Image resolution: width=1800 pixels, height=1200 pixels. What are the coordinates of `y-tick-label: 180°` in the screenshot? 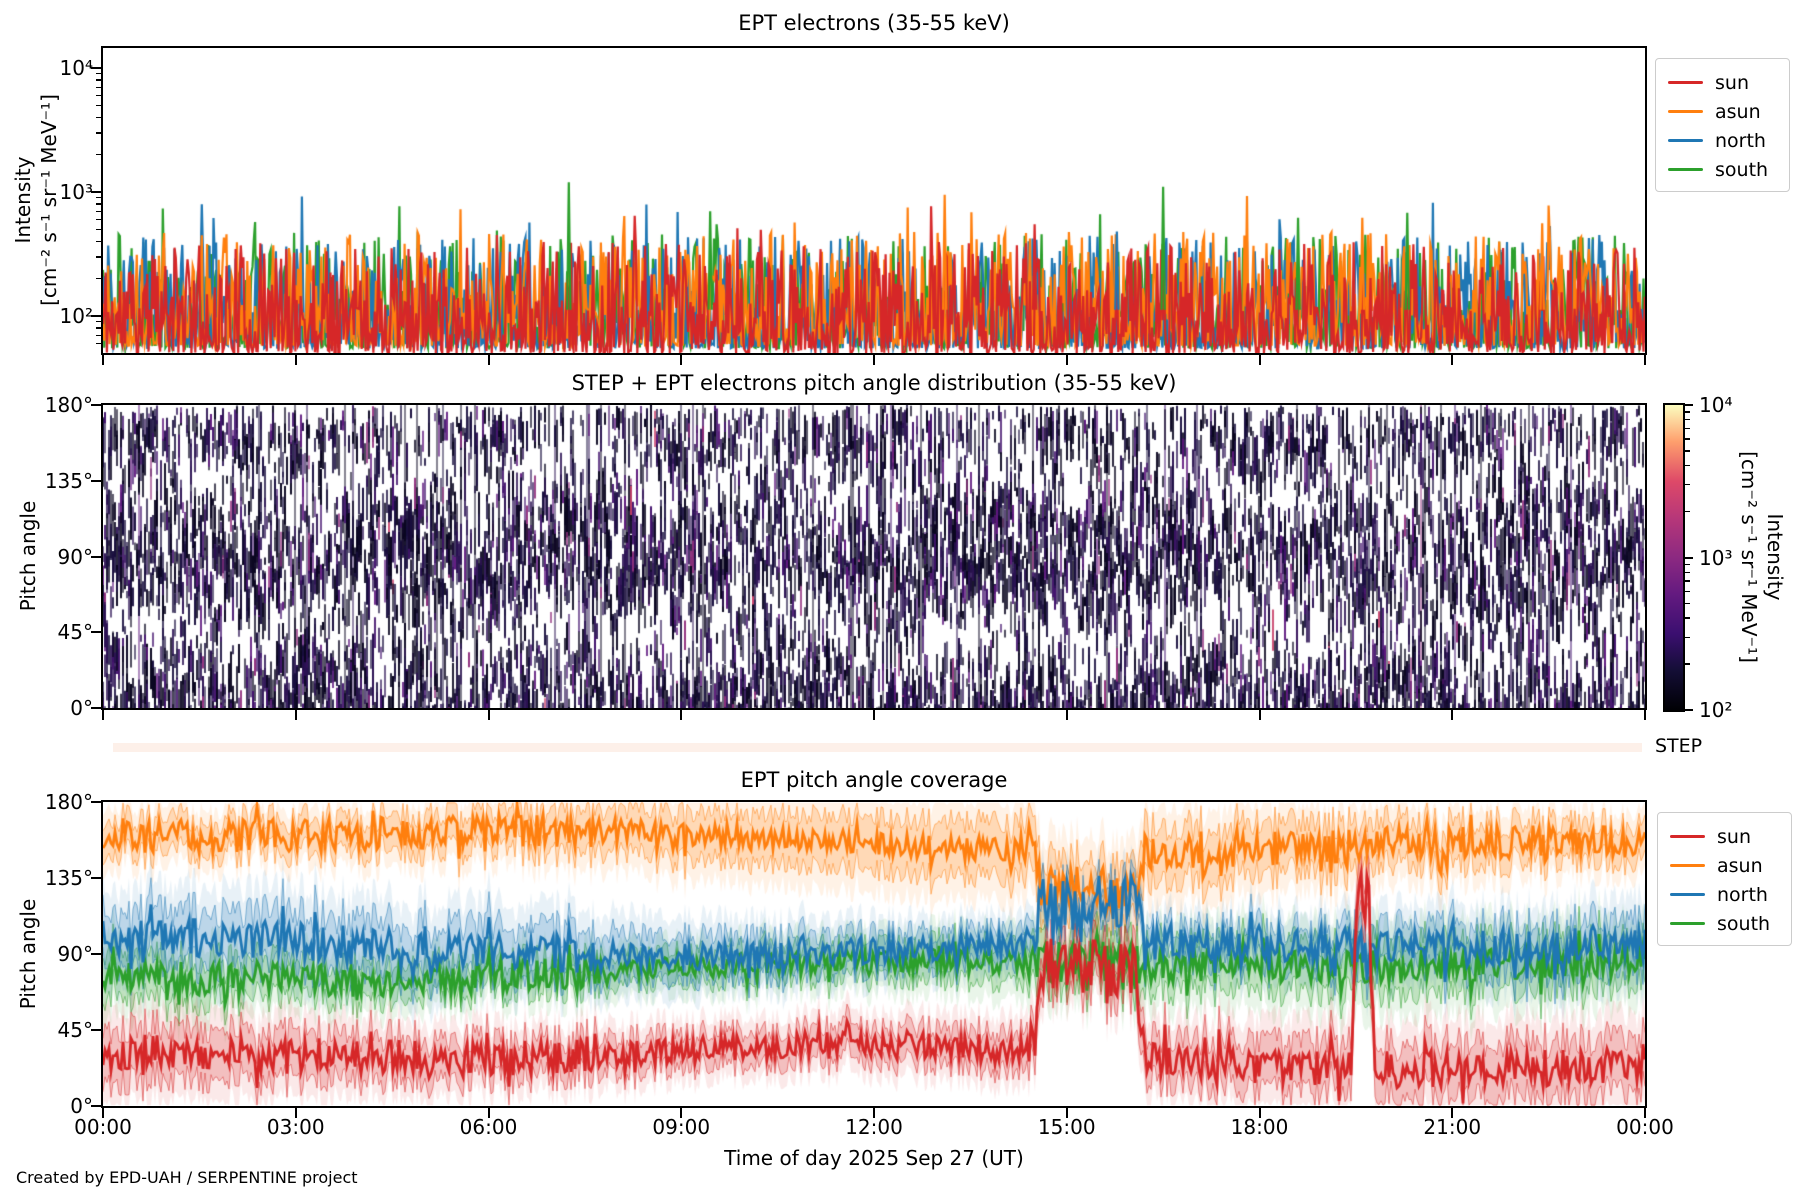 It's located at (68, 405).